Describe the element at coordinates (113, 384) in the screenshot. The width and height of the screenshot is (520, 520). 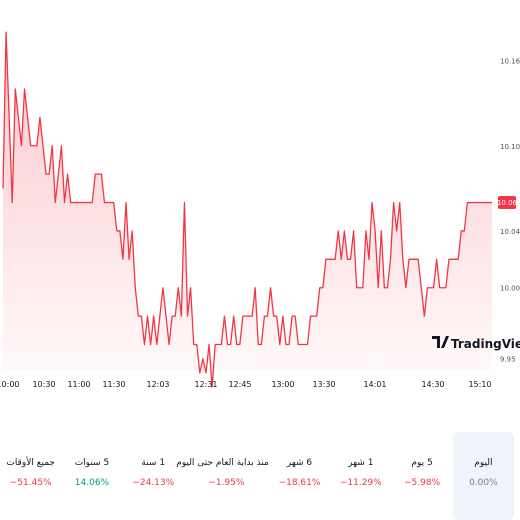
I see `x-tick-label: 11:30` at that location.